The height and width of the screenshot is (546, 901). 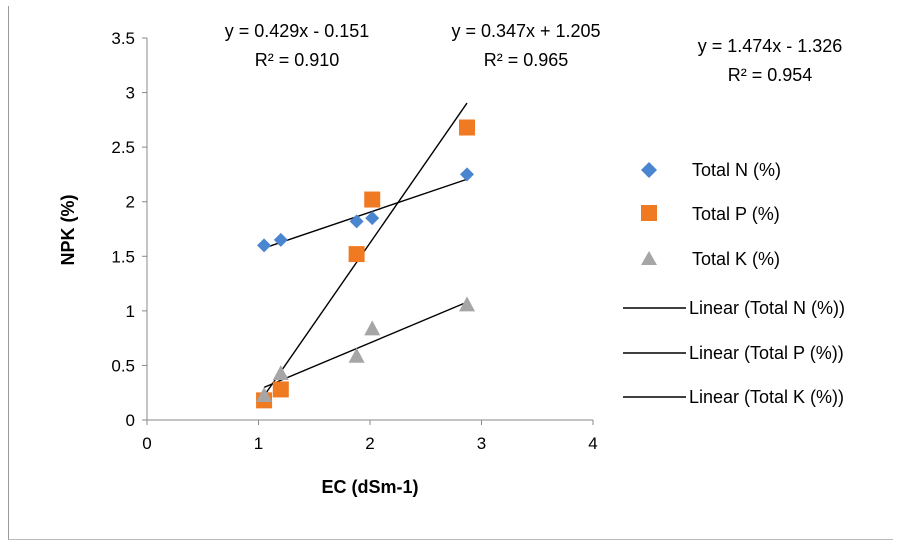 I want to click on legend-item-linear-p: Linear (Total P (%)), so click(x=733, y=353).